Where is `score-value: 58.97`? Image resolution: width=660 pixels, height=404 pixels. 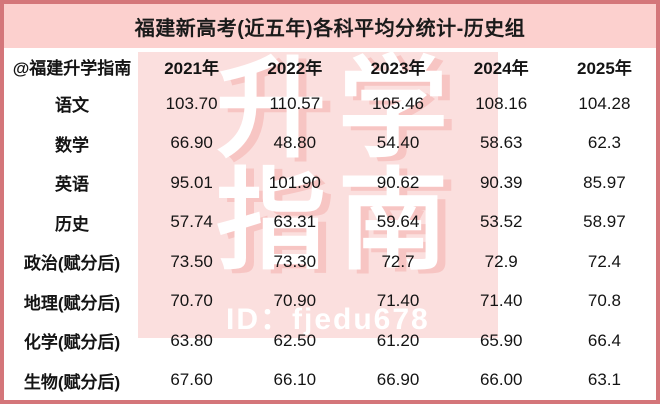 score-value: 58.97 is located at coordinates (604, 222).